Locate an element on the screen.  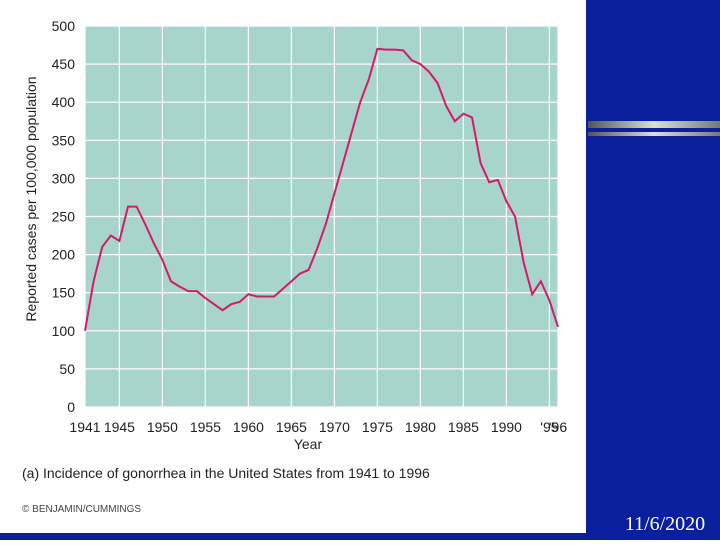
x-tick-label: '96 is located at coordinates (558, 427).